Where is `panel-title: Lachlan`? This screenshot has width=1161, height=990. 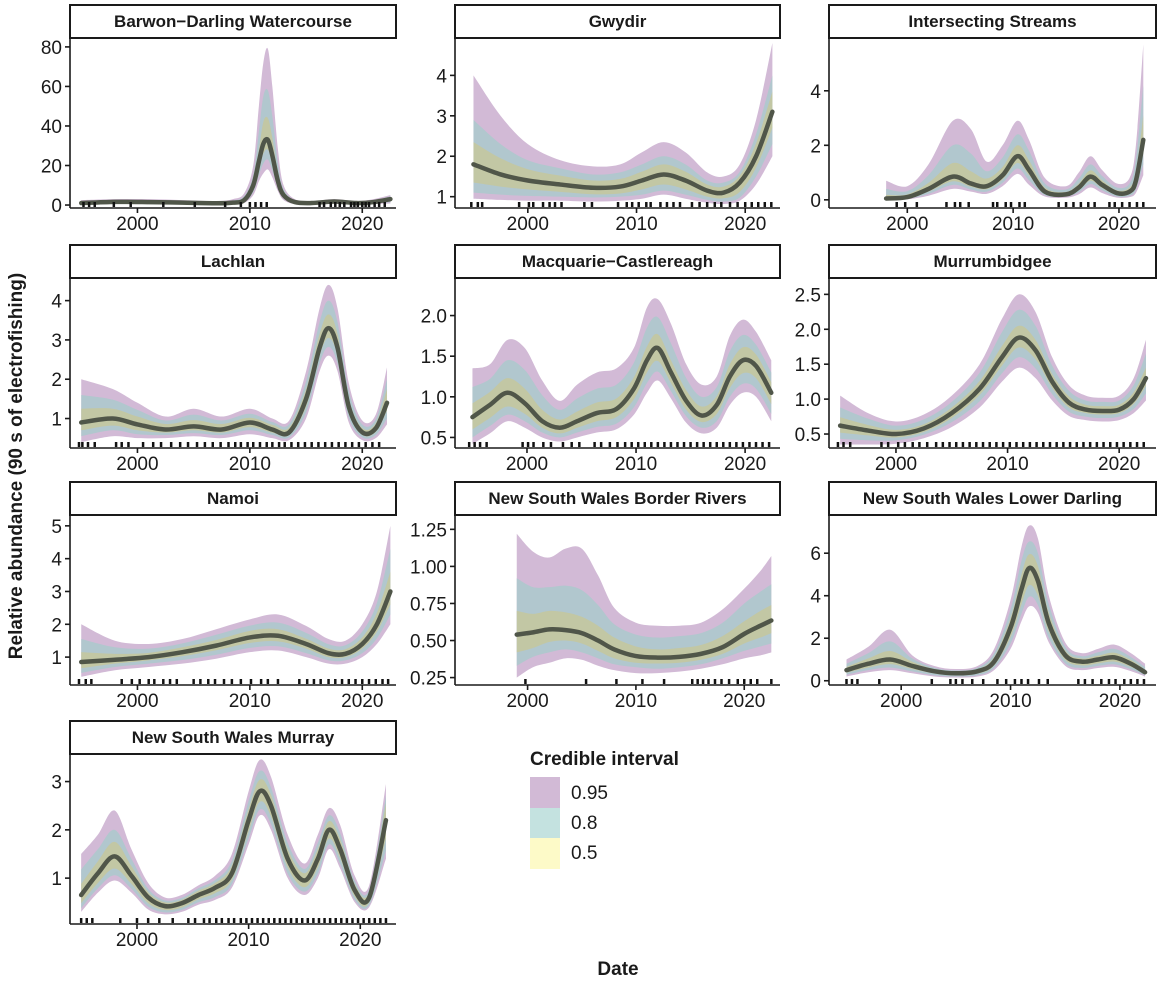 panel-title: Lachlan is located at coordinates (233, 261).